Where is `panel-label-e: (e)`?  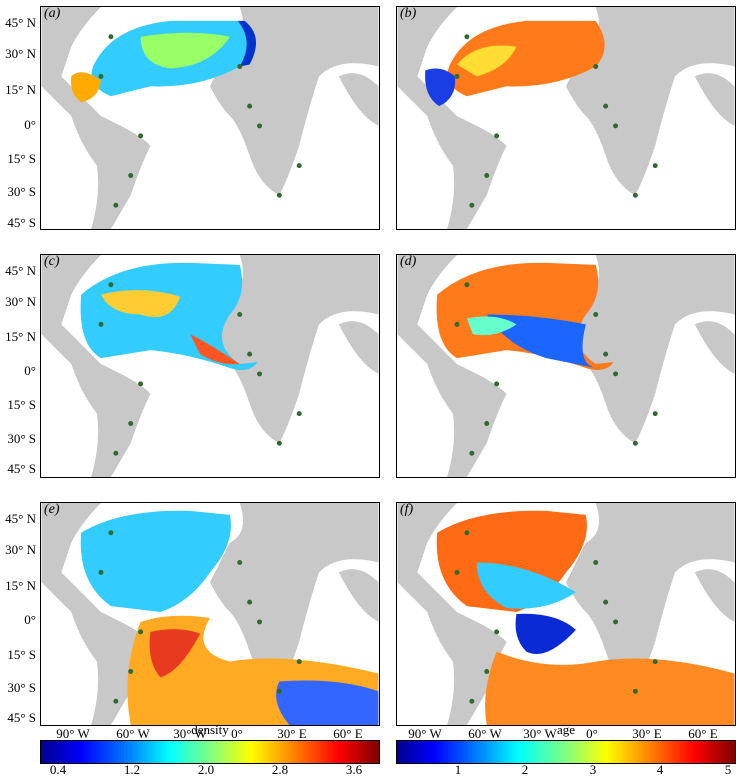 panel-label-e: (e) is located at coordinates (52, 509).